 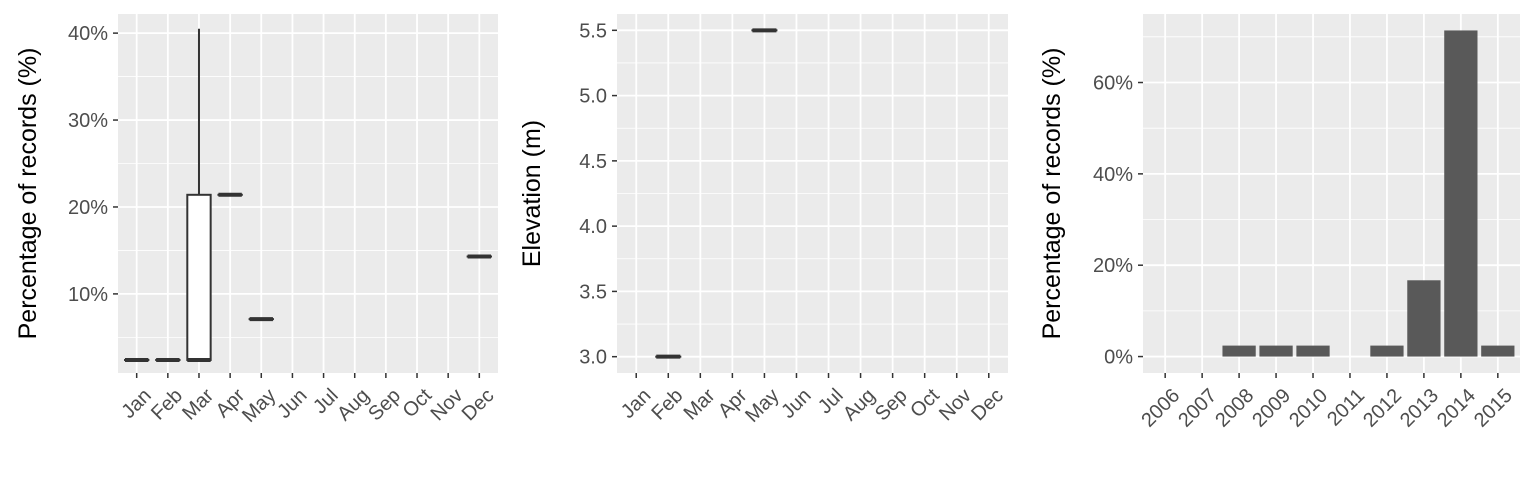 What do you see at coordinates (1276, 351) in the screenshot?
I see `bar-2009` at bounding box center [1276, 351].